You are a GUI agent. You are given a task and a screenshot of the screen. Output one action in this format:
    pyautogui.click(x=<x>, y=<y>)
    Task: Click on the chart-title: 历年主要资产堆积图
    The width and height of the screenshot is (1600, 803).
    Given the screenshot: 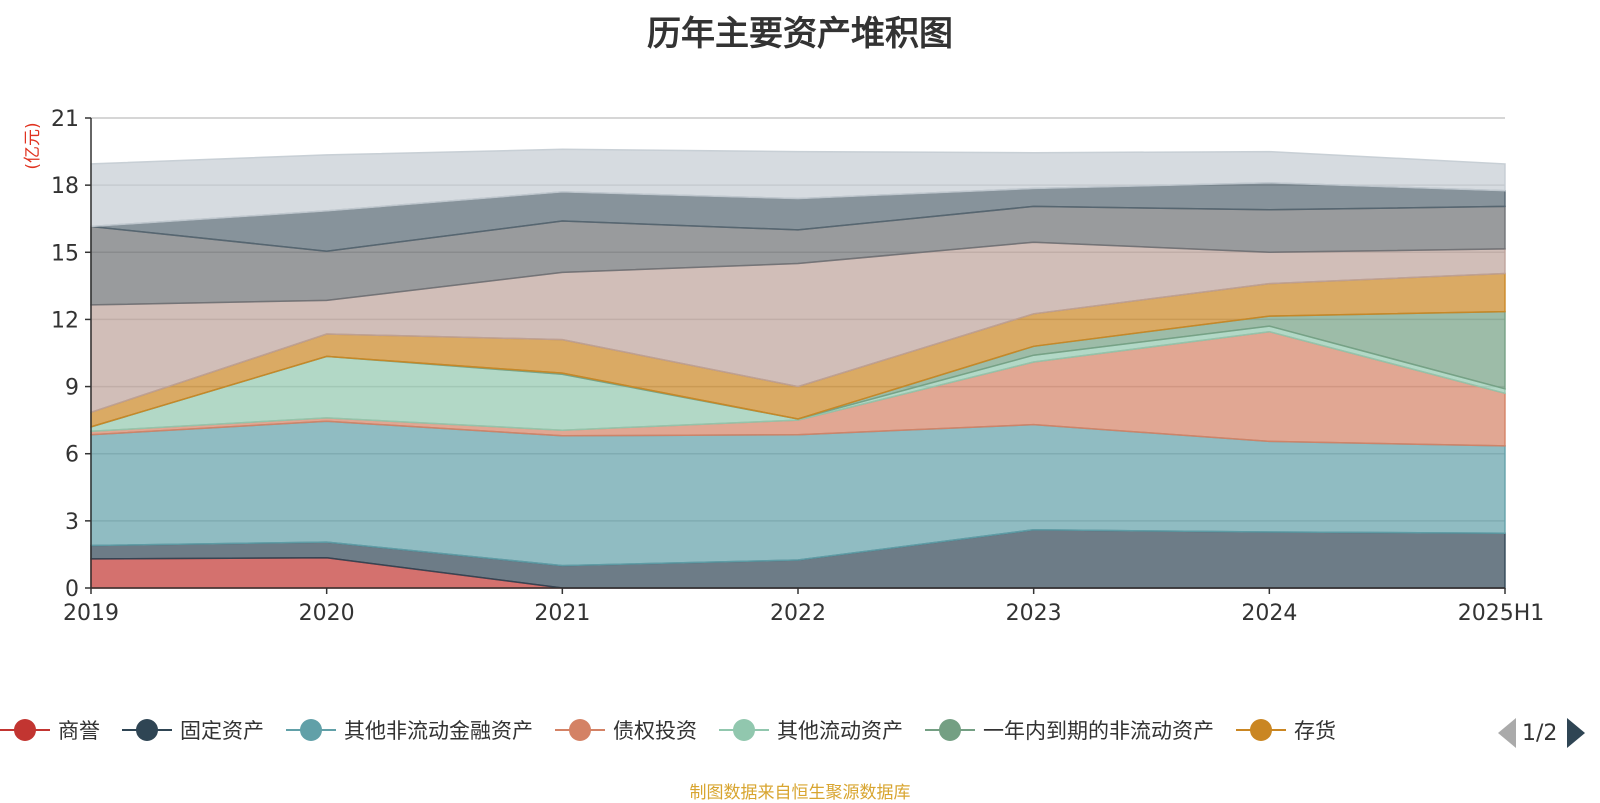 What is the action you would take?
    pyautogui.click(x=800, y=34)
    